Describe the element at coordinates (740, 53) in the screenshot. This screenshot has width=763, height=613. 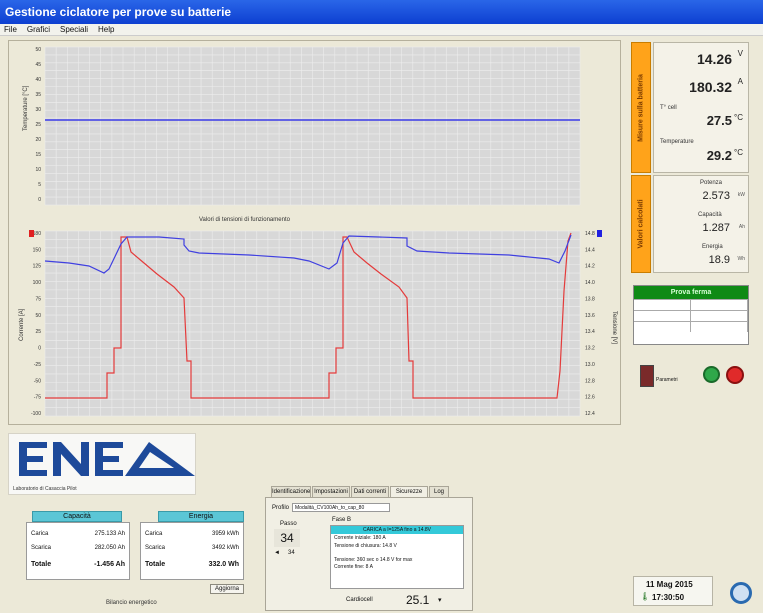
I see `voltage-unit: V` at that location.